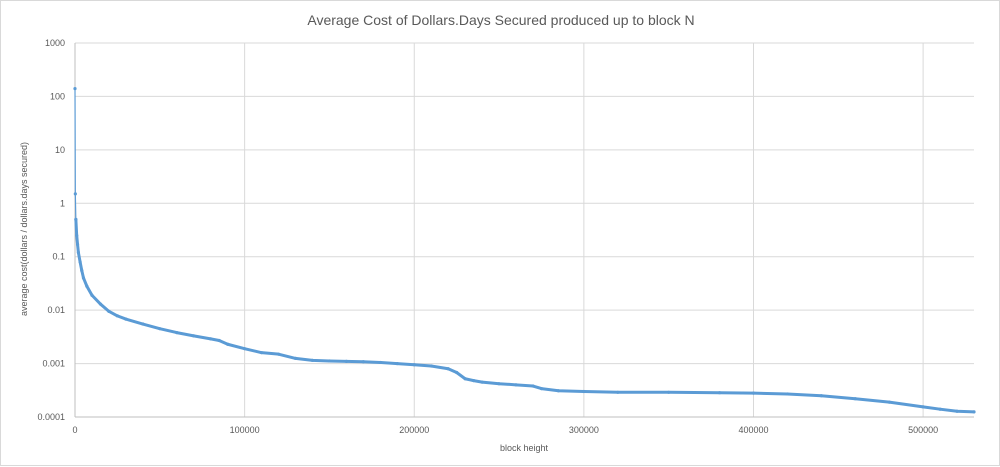  I want to click on y-tick-label: 0.01, so click(56, 310).